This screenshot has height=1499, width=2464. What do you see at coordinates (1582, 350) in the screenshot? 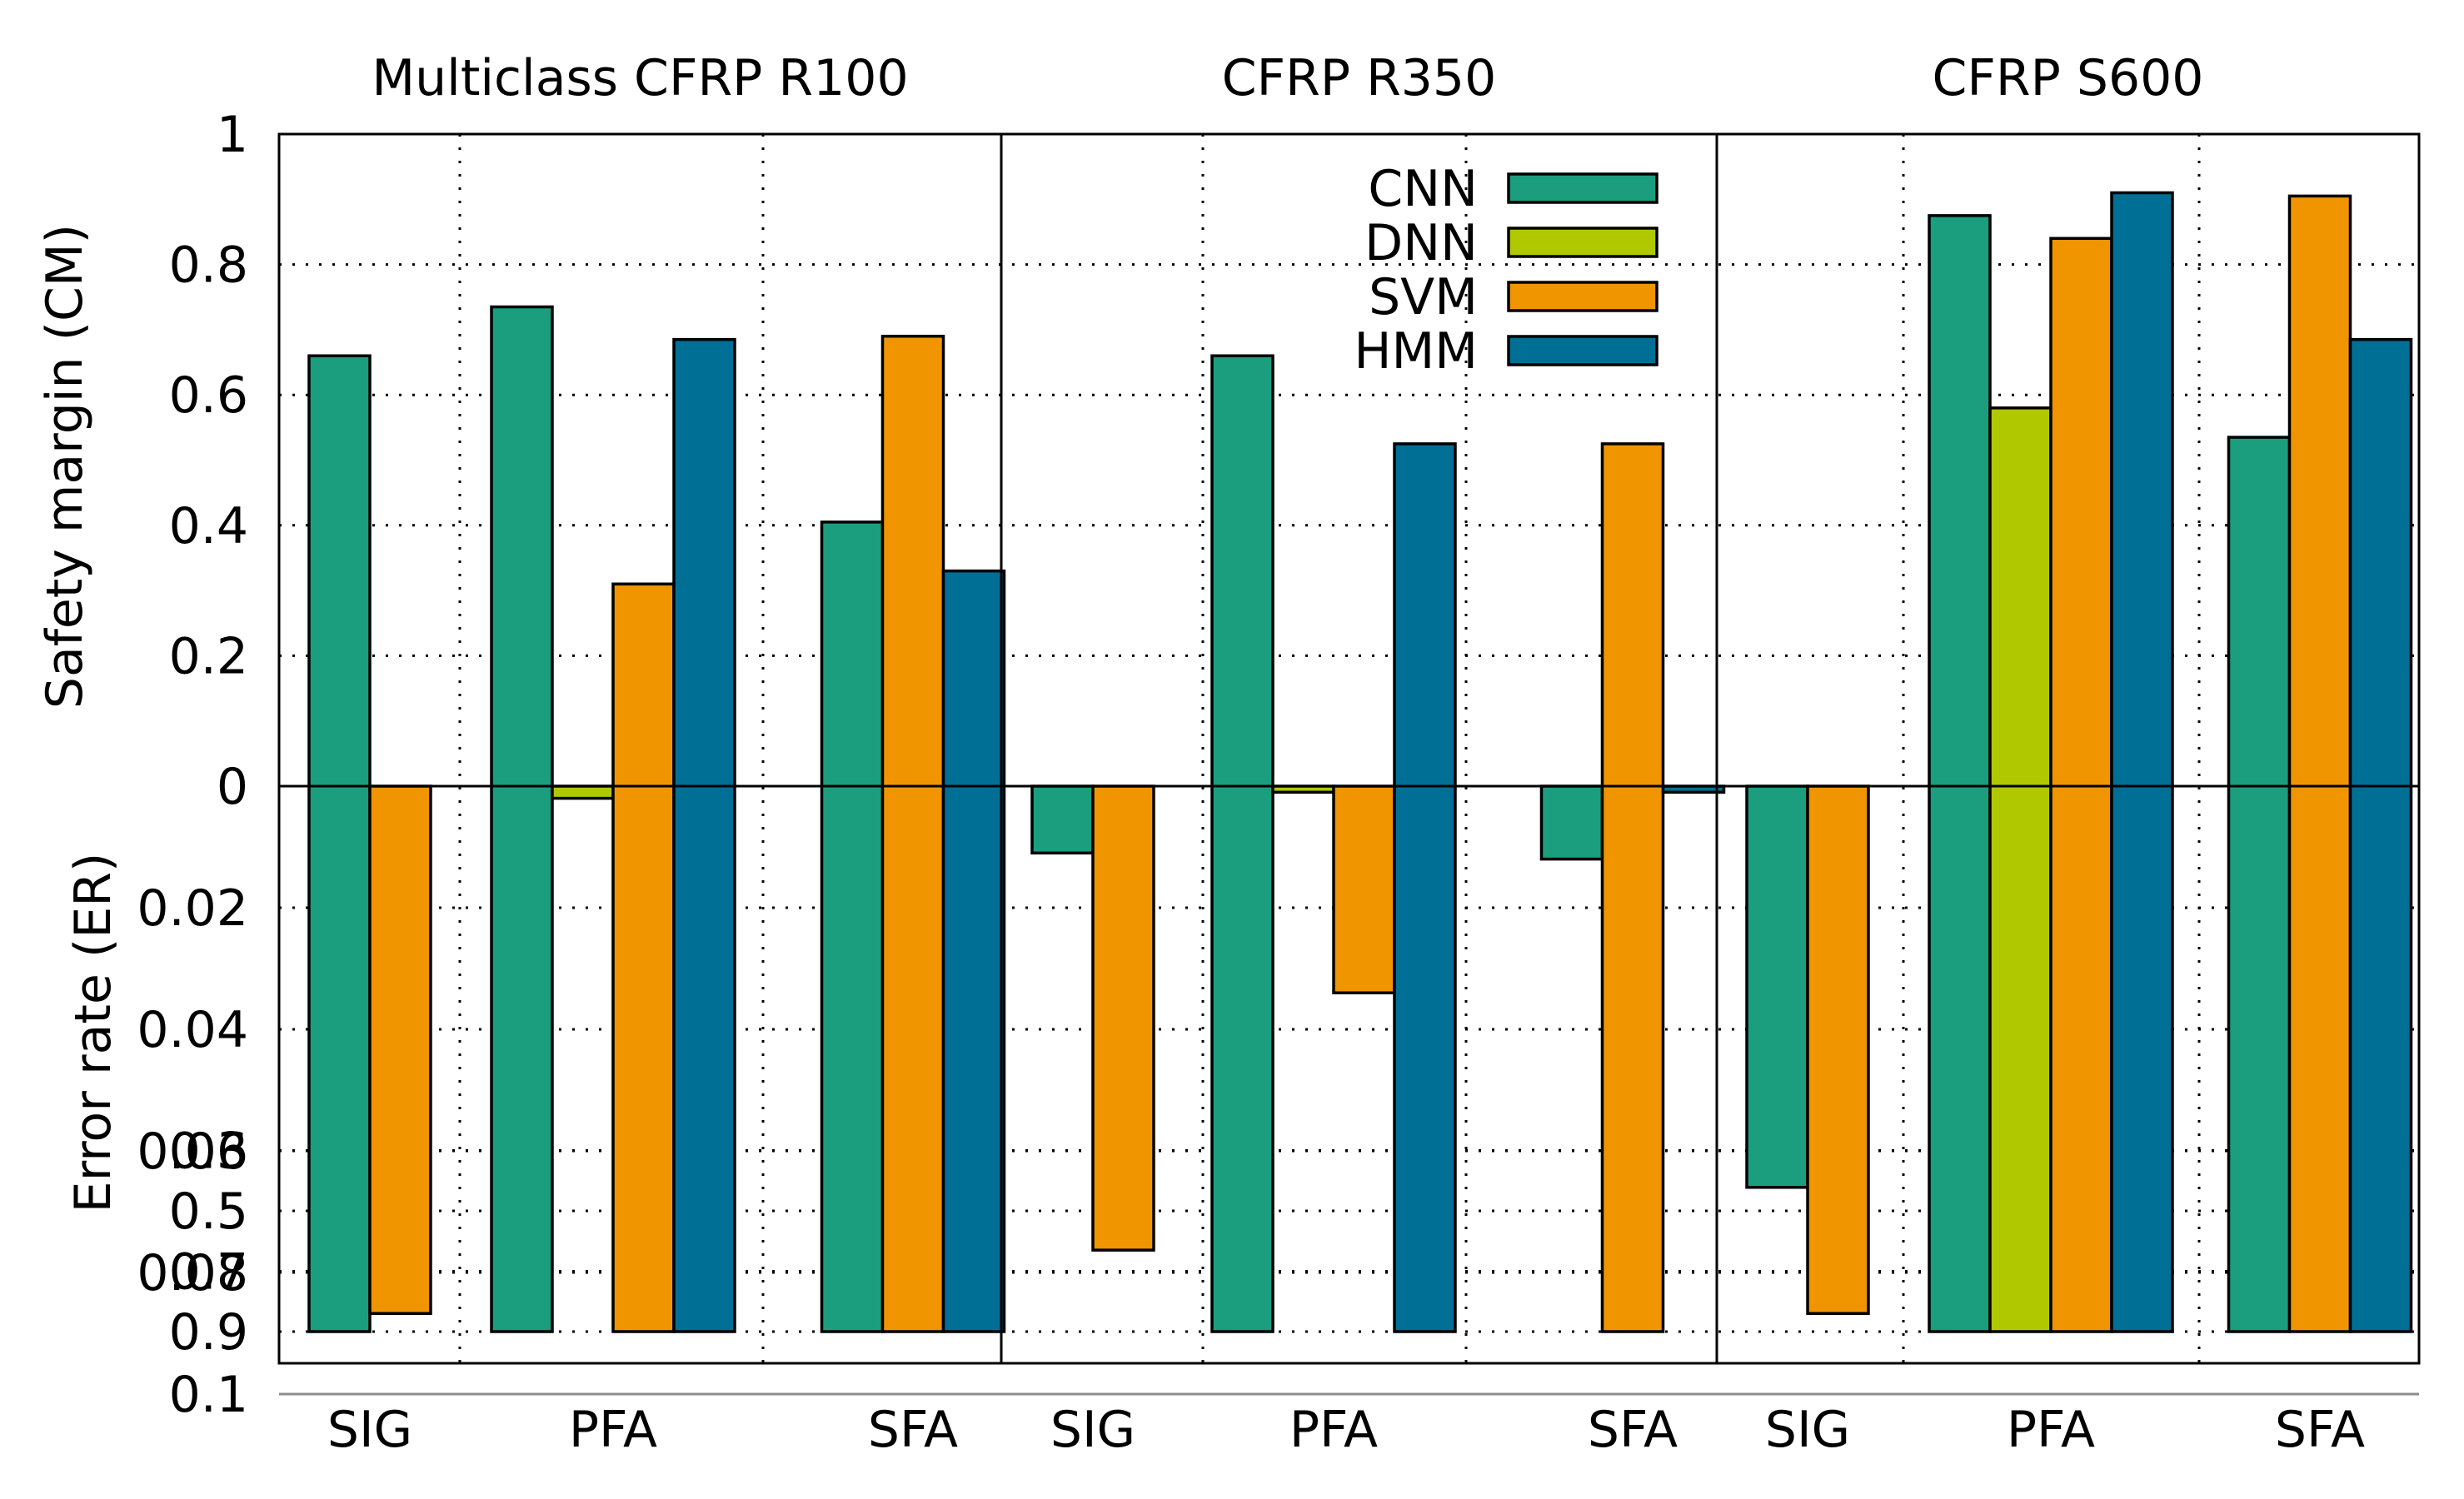
I see `legend-swatch-hmm` at bounding box center [1582, 350].